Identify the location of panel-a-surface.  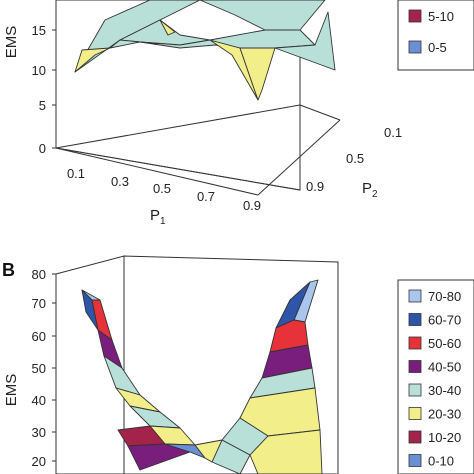
(205, 50).